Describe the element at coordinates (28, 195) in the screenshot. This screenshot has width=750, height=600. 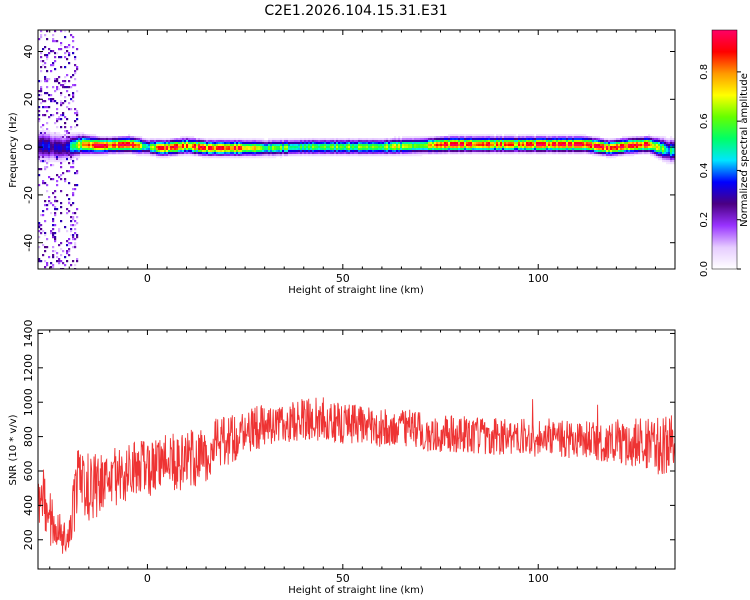
I see `spectrogram-ytick-label: -20` at that location.